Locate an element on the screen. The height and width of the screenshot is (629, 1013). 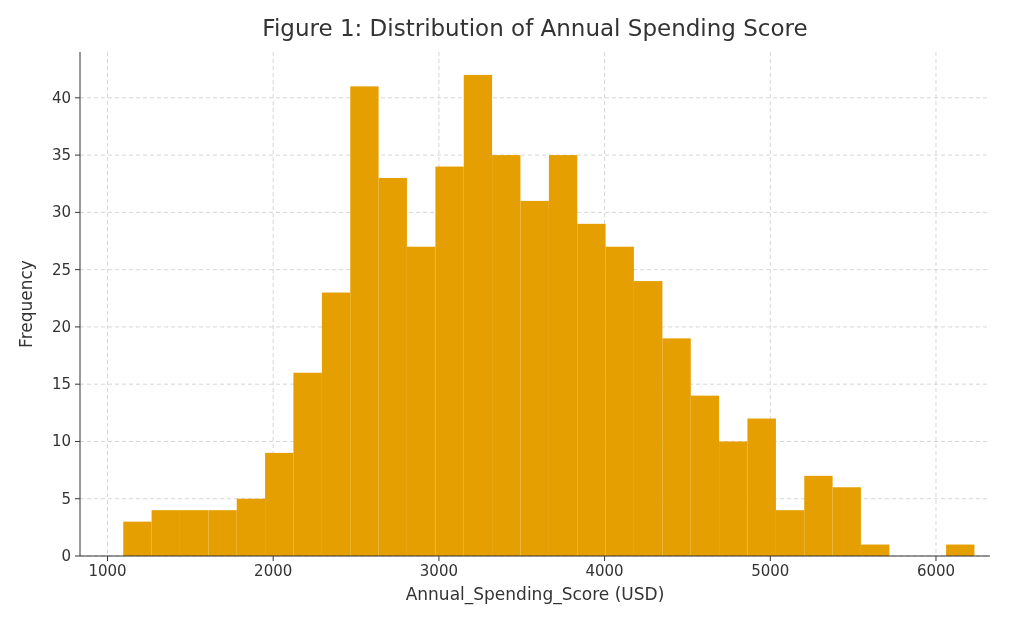
y-tick-label: 40 is located at coordinates (61, 97).